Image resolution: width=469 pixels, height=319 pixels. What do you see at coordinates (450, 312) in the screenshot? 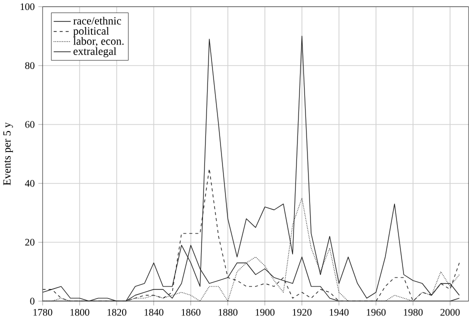
I see `x-tick-label: 2000` at bounding box center [450, 312].